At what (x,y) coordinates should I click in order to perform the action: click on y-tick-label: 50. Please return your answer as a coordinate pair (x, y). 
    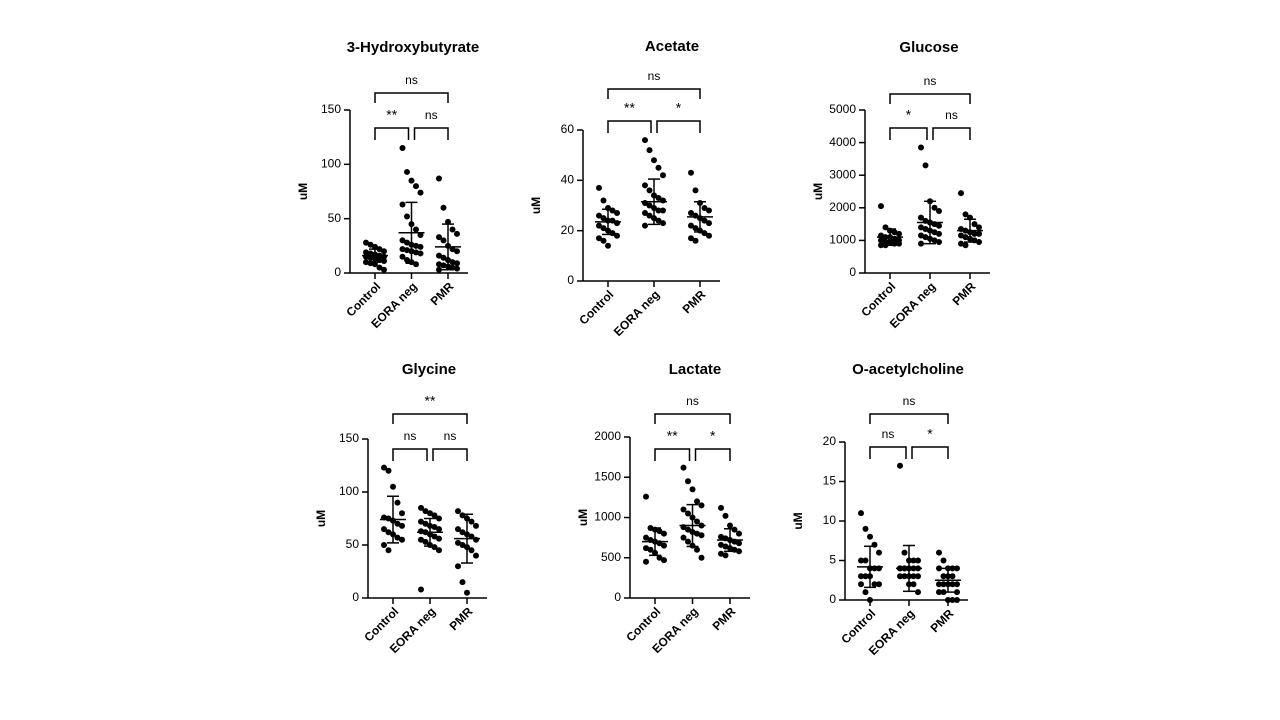
    Looking at the image, I should click on (353, 544).